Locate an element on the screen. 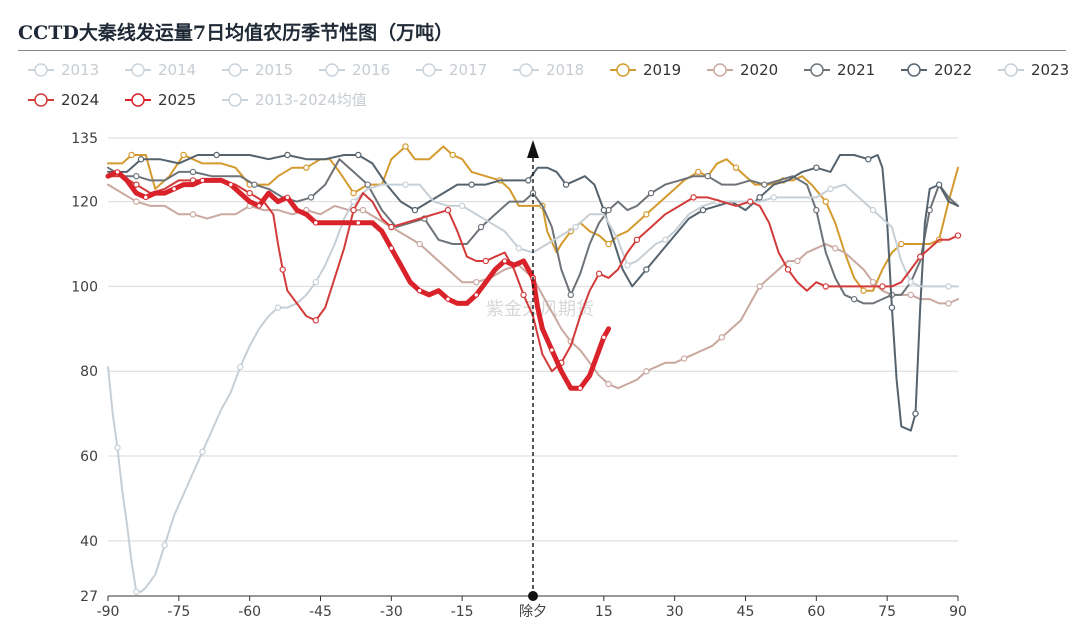  legend-item-2025: 2025 is located at coordinates (160, 100).